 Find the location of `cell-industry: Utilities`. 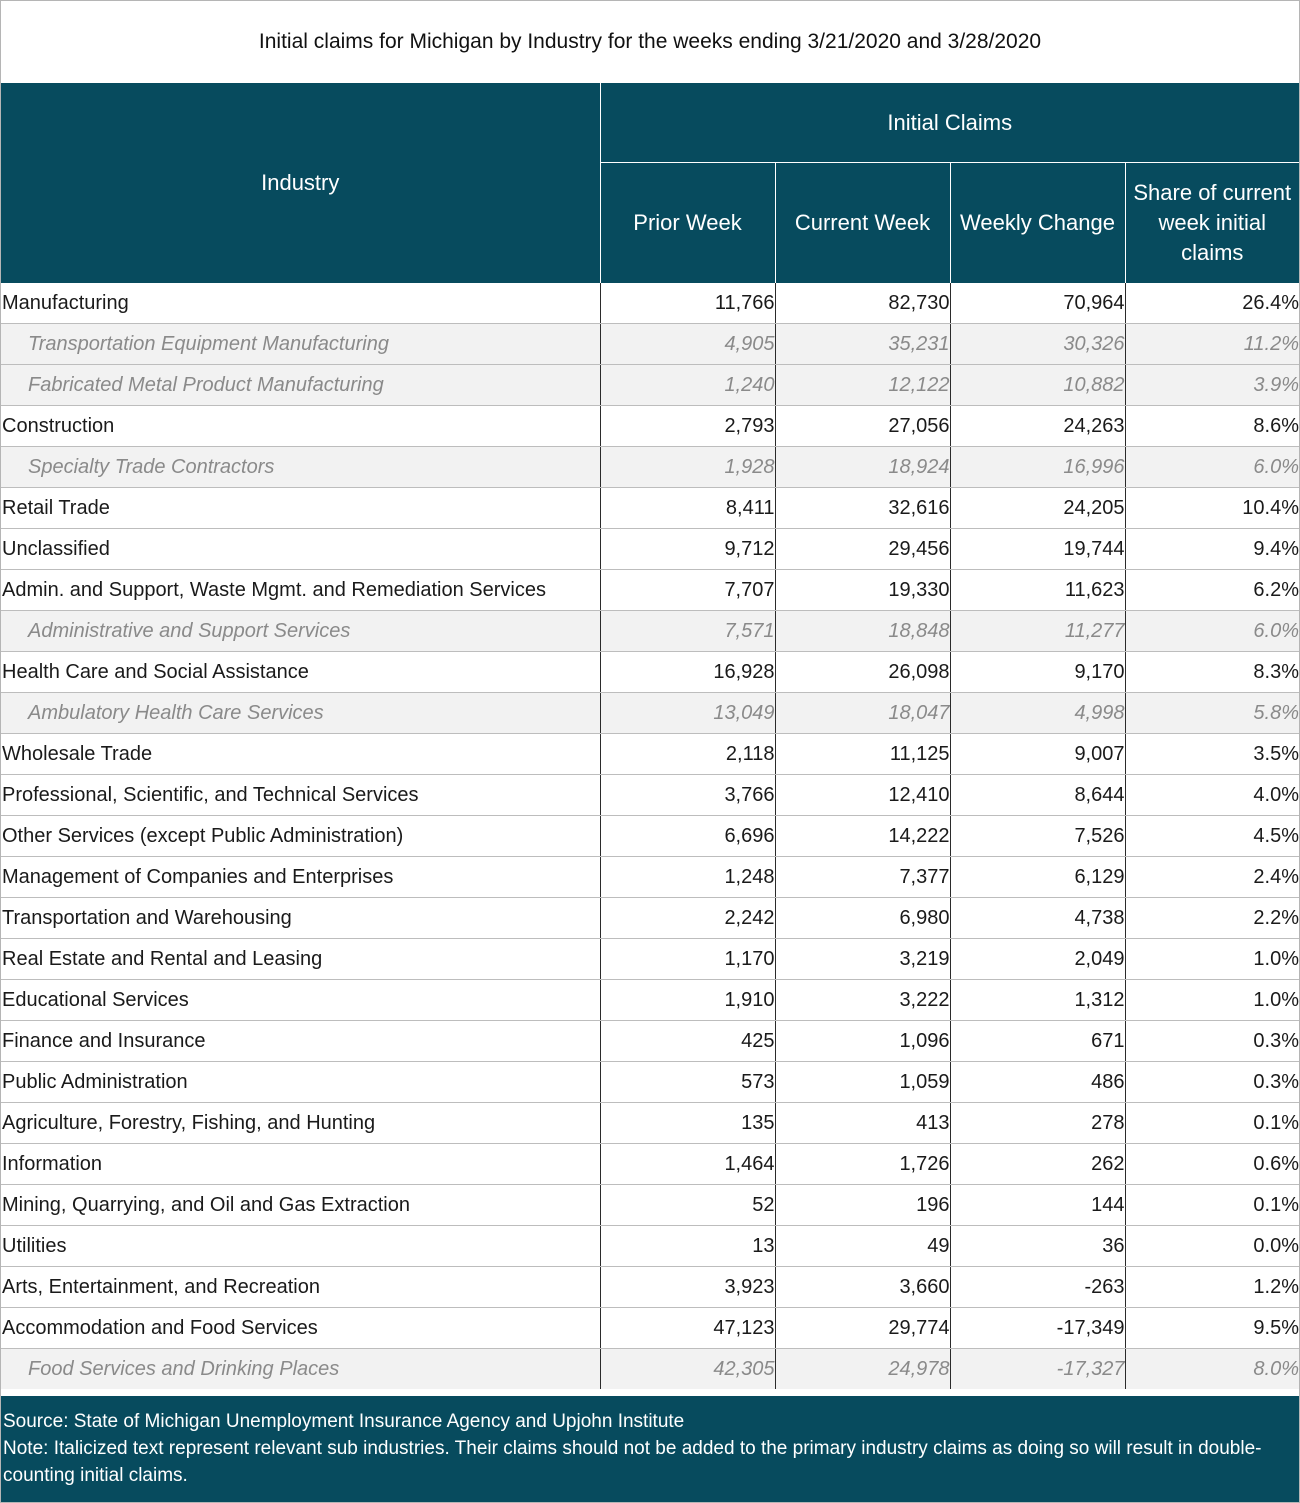

cell-industry: Utilities is located at coordinates (301, 1246).